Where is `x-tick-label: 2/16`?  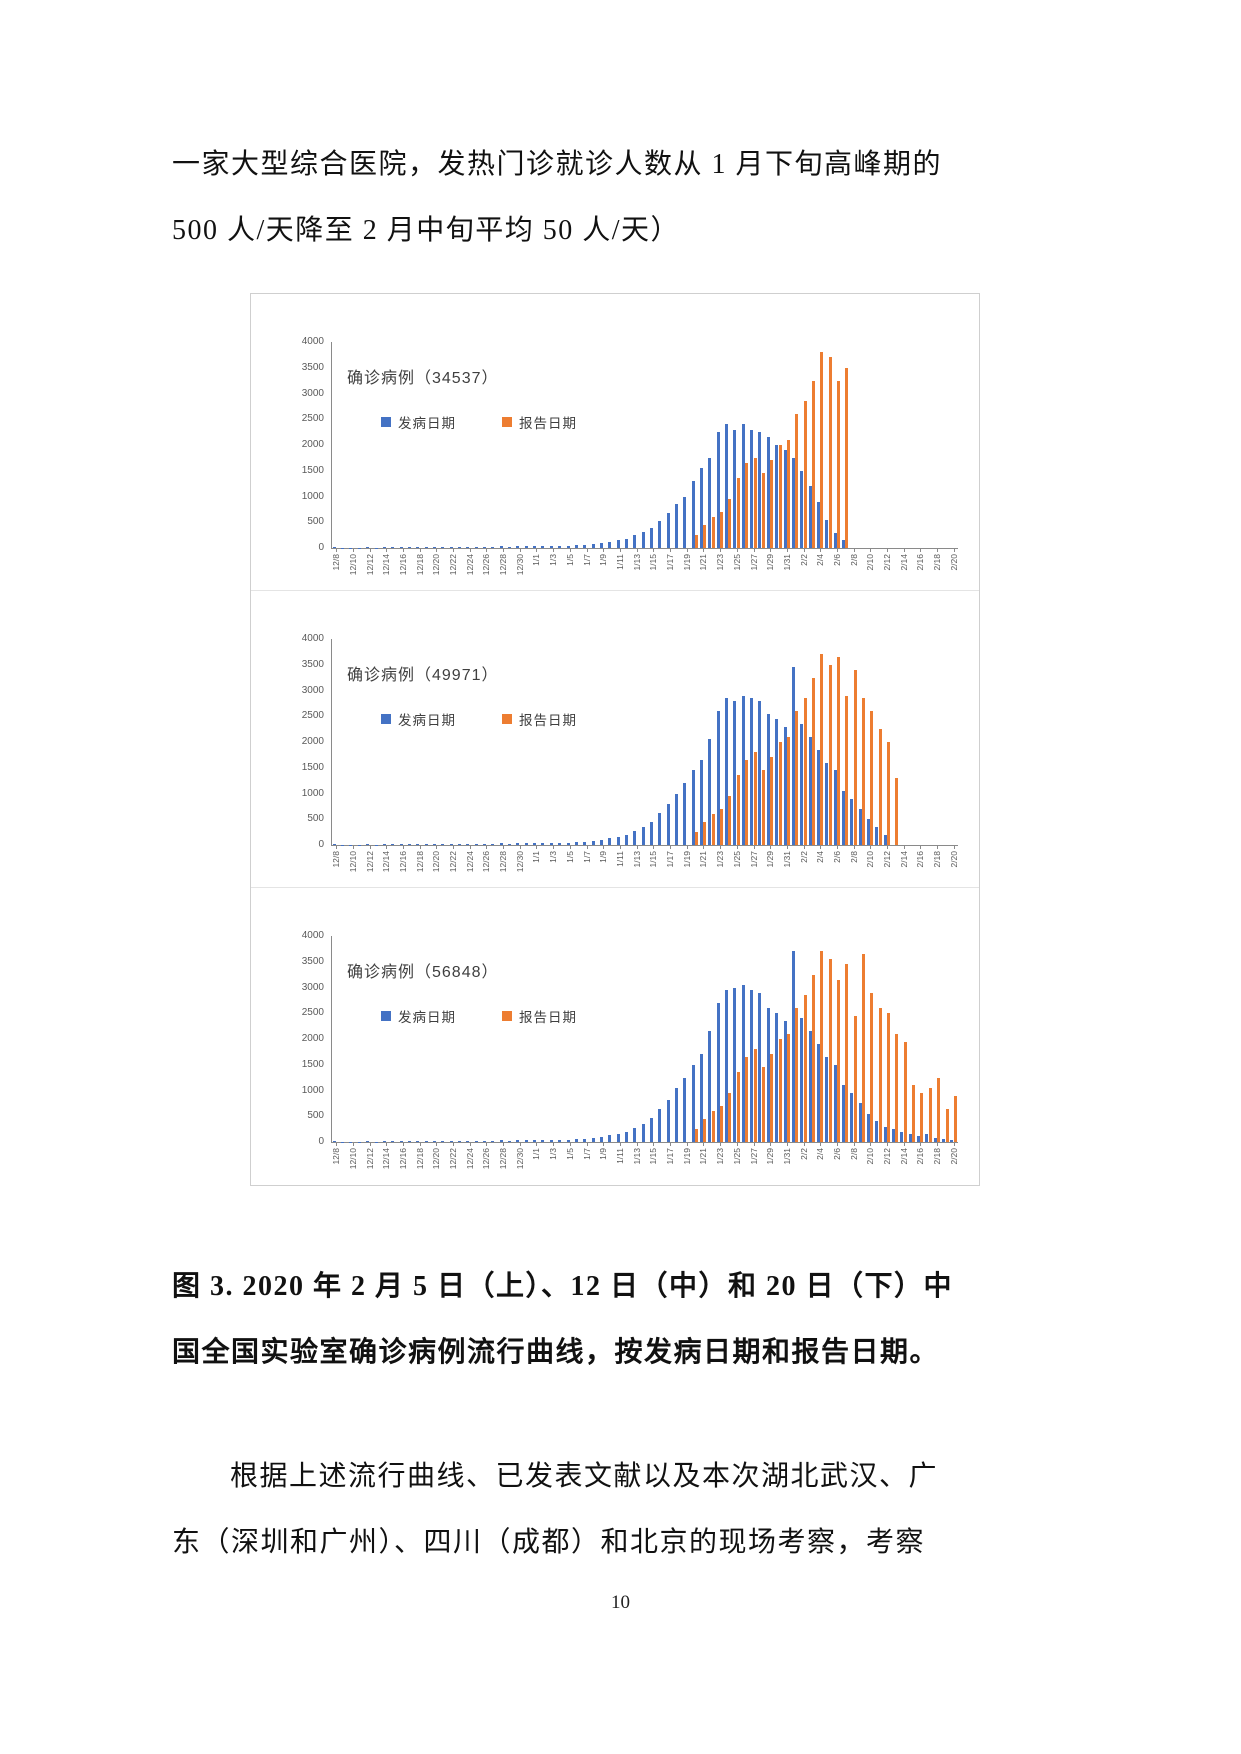 x-tick-label: 2/16 is located at coordinates (920, 859).